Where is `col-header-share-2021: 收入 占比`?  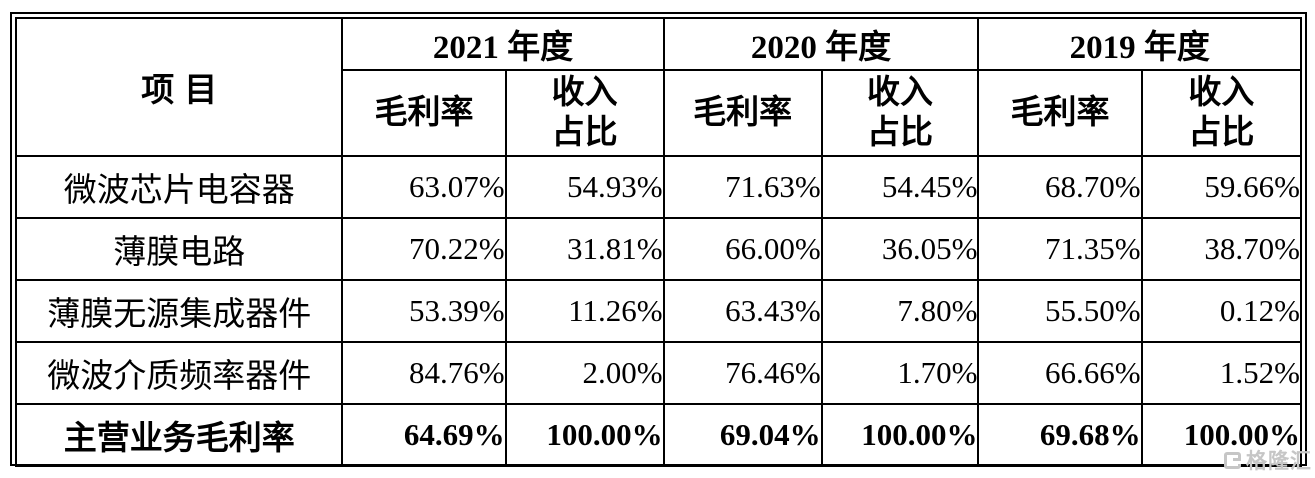 col-header-share-2021: 收入 占比 is located at coordinates (584, 113).